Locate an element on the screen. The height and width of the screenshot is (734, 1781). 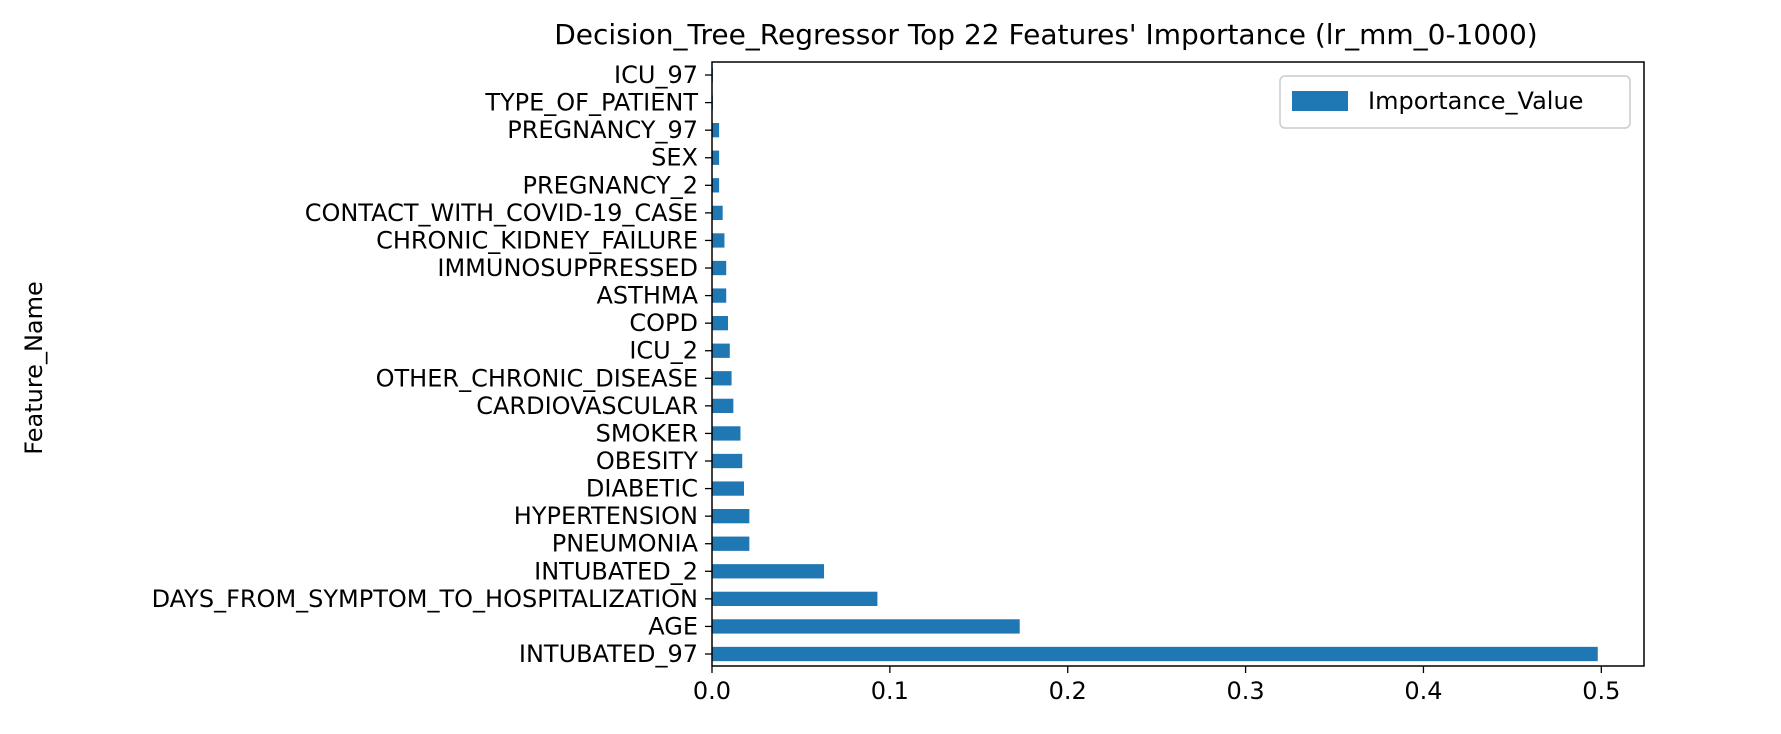
y-tick-label: INTUBATED_2 is located at coordinates (616, 571).